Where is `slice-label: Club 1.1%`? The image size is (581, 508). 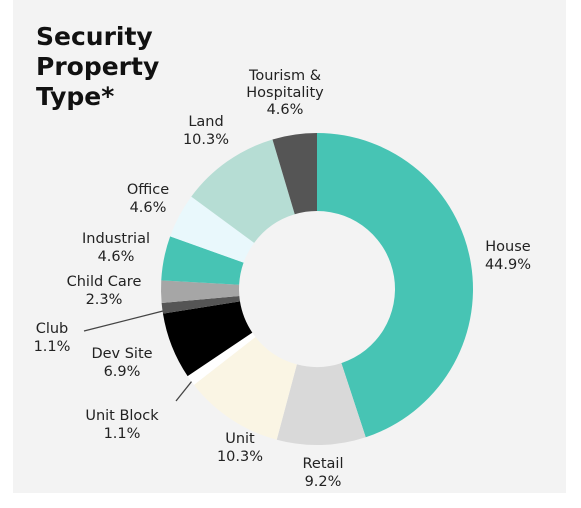 slice-label: Club 1.1% is located at coordinates (52, 338).